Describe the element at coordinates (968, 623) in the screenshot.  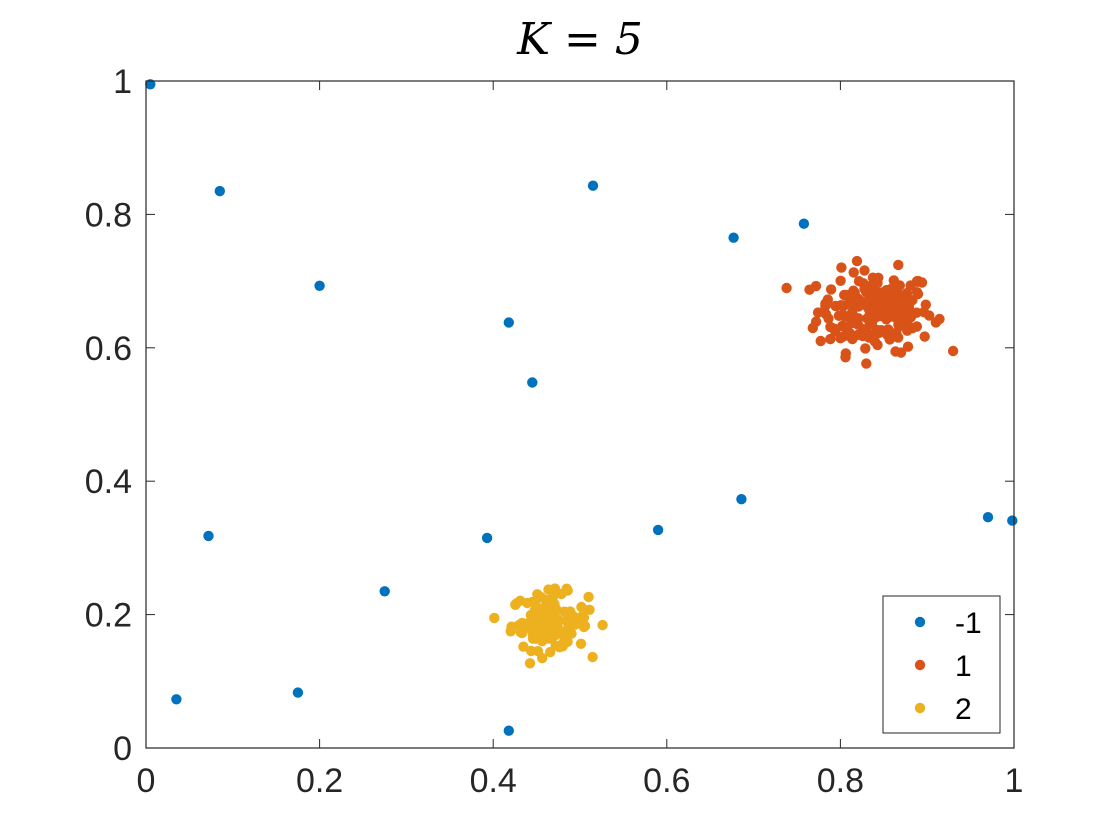
I see `legend-label: -1` at that location.